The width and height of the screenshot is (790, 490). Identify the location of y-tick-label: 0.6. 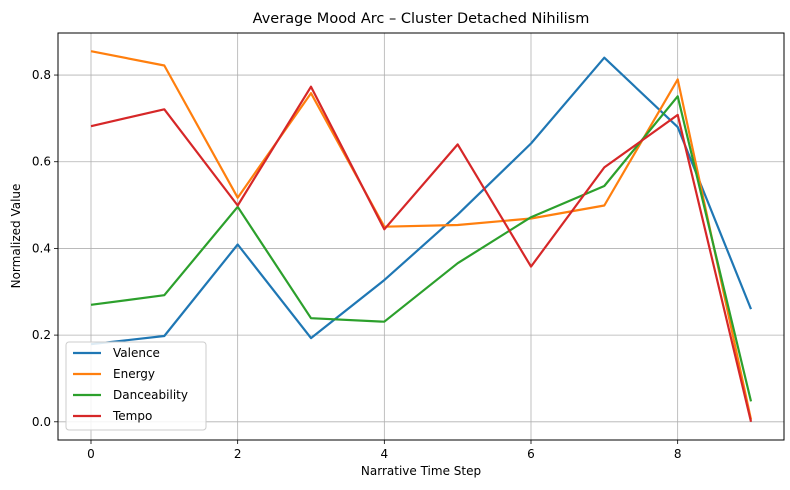
(41, 162).